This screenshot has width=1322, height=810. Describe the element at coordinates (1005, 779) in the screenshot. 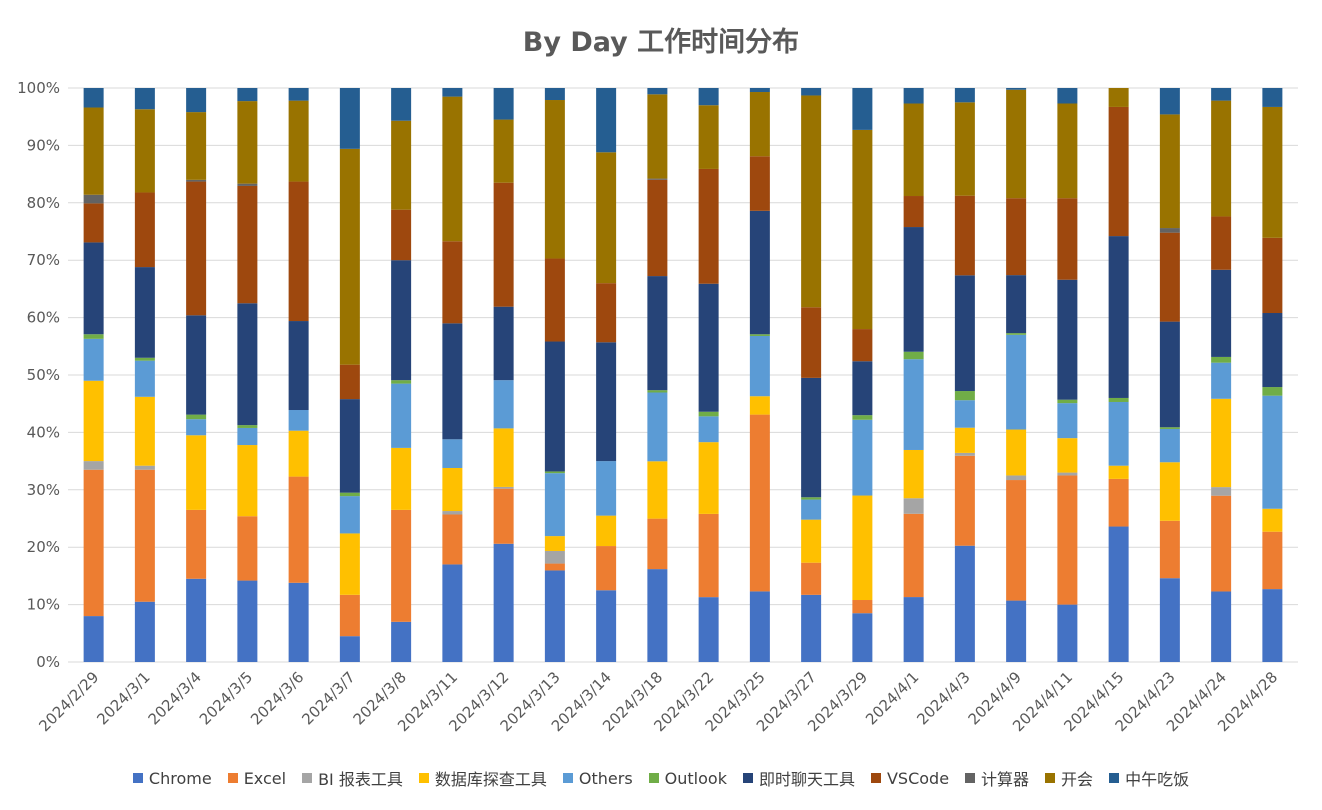

I see `legend-label: 计算器` at that location.